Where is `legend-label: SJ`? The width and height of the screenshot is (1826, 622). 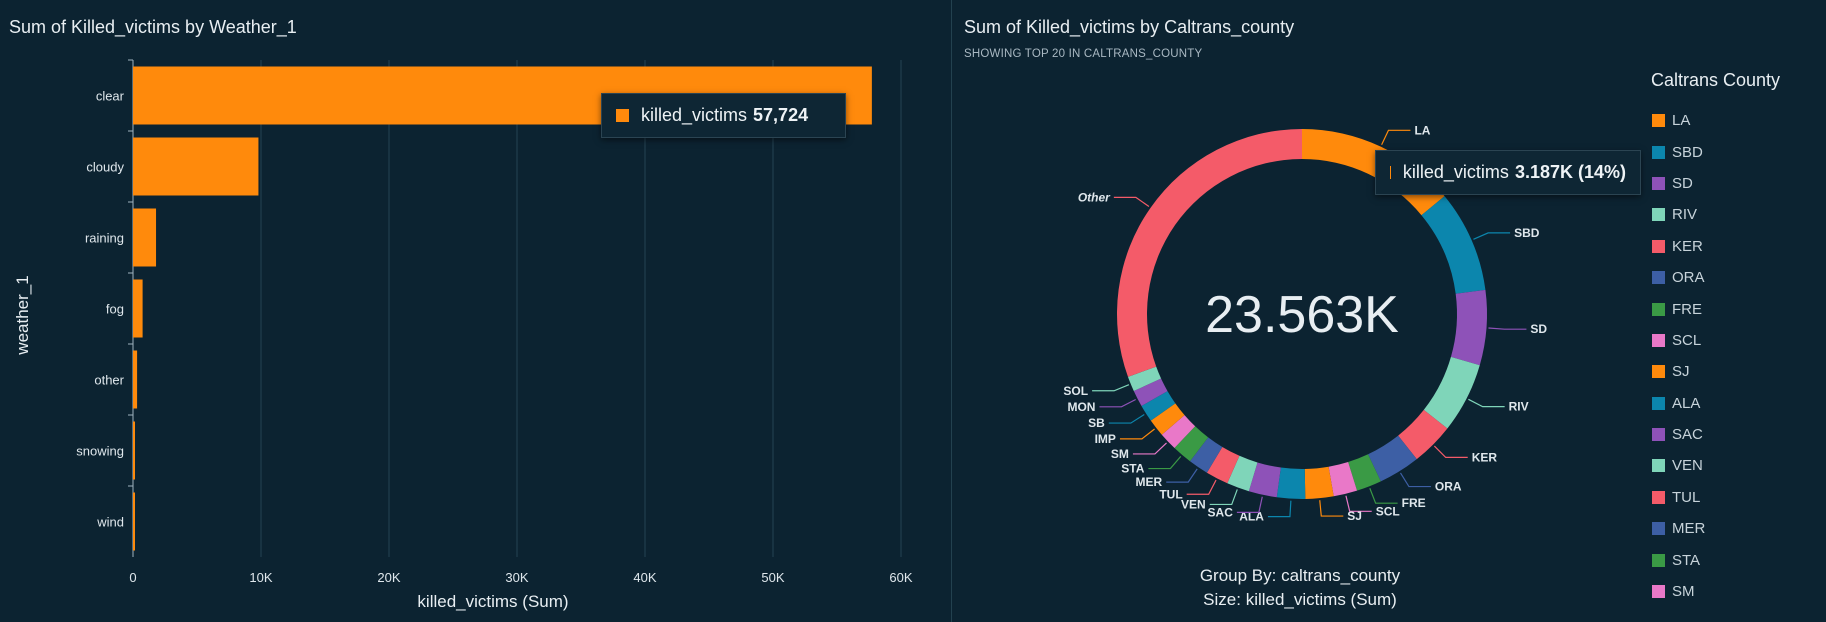
legend-label: SJ is located at coordinates (1681, 372).